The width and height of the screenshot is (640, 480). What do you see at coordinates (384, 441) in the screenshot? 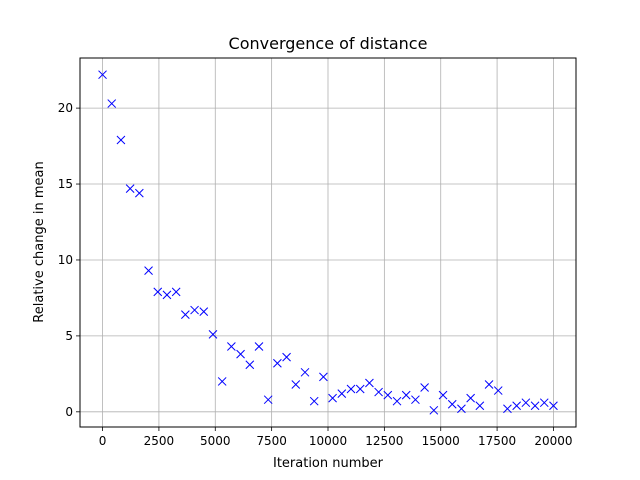
I see `x-tick-label: 12500` at bounding box center [384, 441].